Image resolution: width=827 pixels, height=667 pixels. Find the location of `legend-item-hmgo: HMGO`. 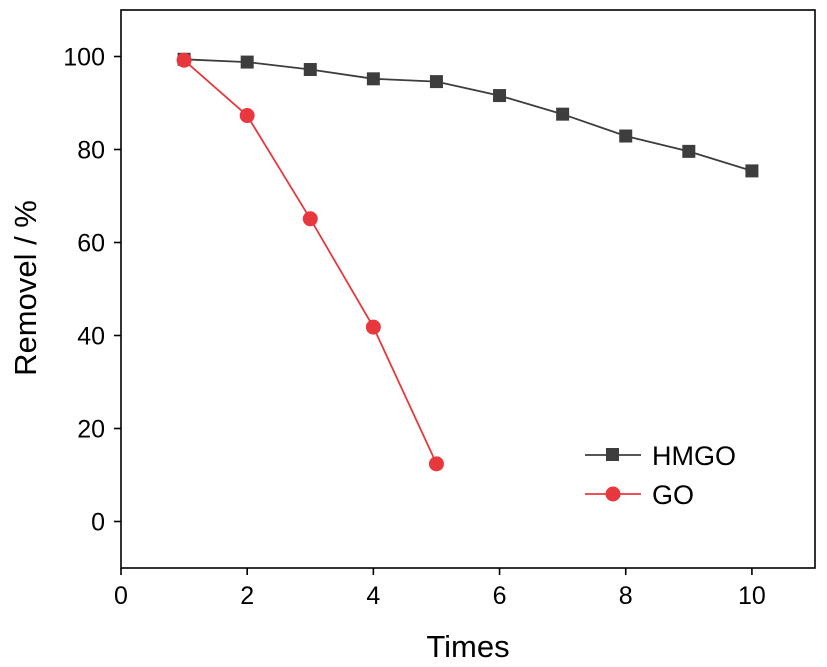

legend-item-hmgo: HMGO is located at coordinates (660, 456).